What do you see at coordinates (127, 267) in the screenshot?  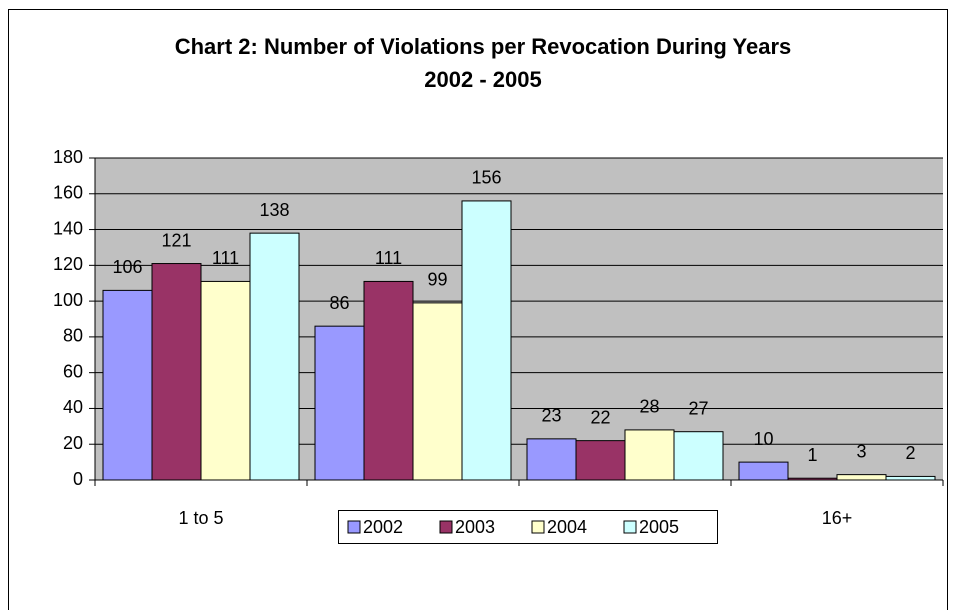 I see `data-label: 106` at bounding box center [127, 267].